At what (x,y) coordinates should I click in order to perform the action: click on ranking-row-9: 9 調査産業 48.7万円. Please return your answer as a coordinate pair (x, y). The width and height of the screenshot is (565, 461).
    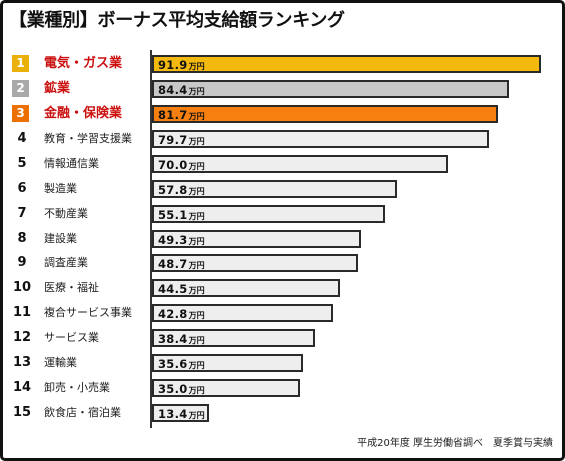
    Looking at the image, I should click on (282, 263).